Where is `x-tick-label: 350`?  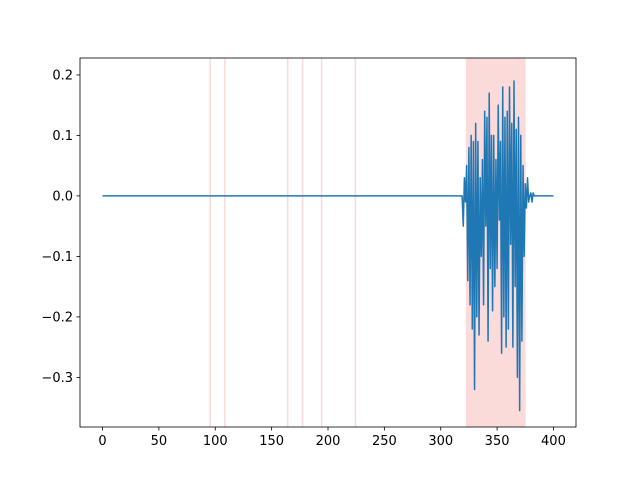 x-tick-label: 350 is located at coordinates (497, 441).